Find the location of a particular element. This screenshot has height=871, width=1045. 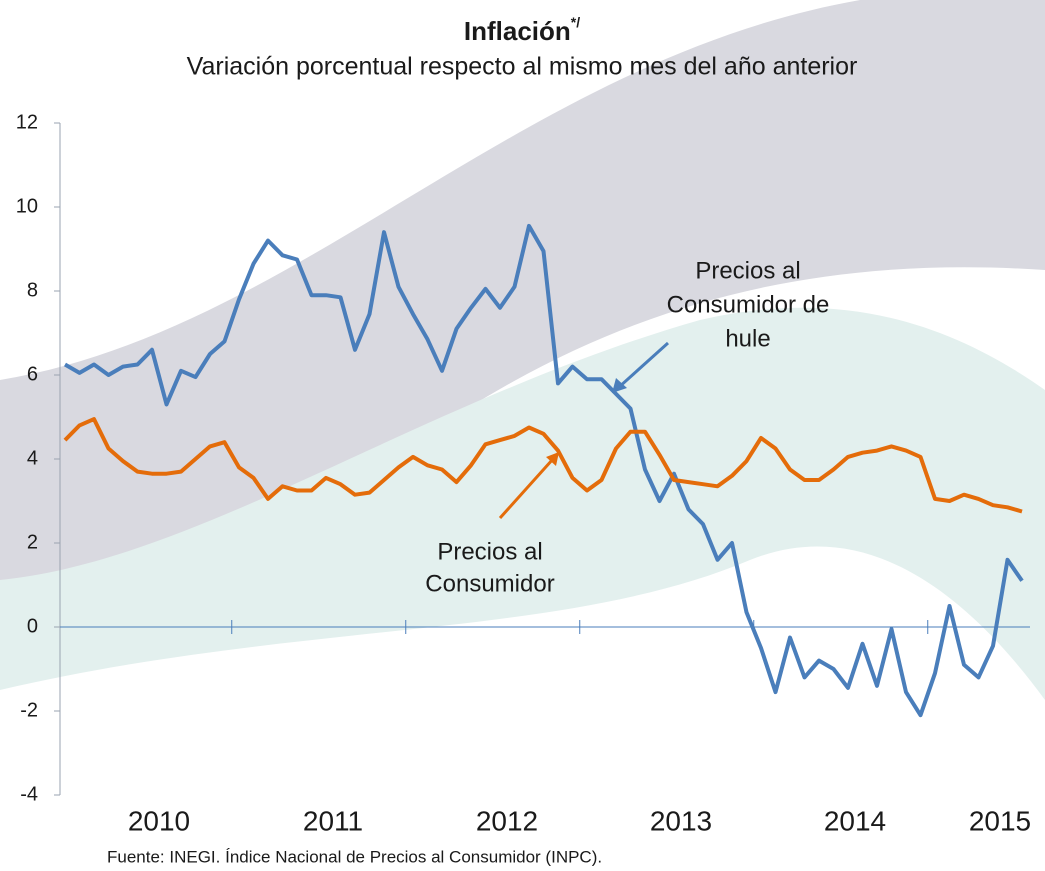

x-tick-label: 2012 is located at coordinates (507, 820).